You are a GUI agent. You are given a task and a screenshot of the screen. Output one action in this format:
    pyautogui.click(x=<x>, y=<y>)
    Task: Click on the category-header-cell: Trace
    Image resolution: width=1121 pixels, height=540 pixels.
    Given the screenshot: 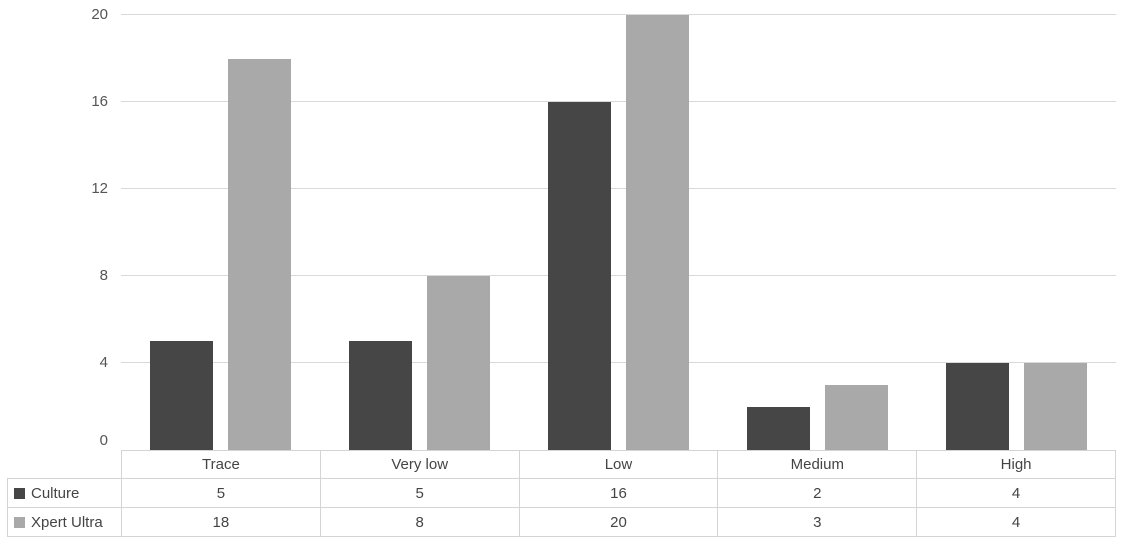 What is the action you would take?
    pyautogui.click(x=221, y=464)
    